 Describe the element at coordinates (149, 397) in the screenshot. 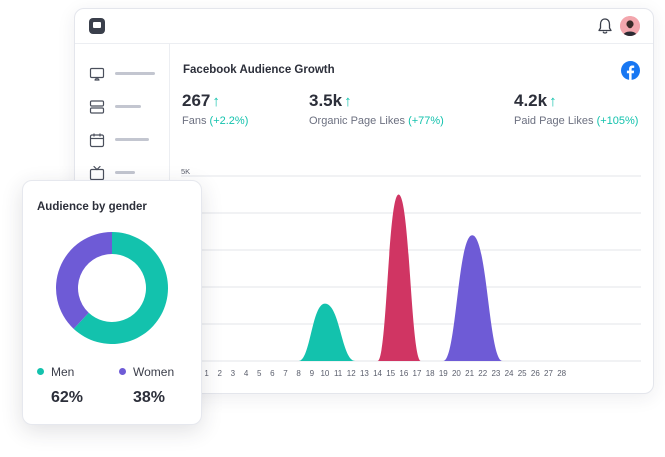

I see `legend-percent: 38%` at that location.